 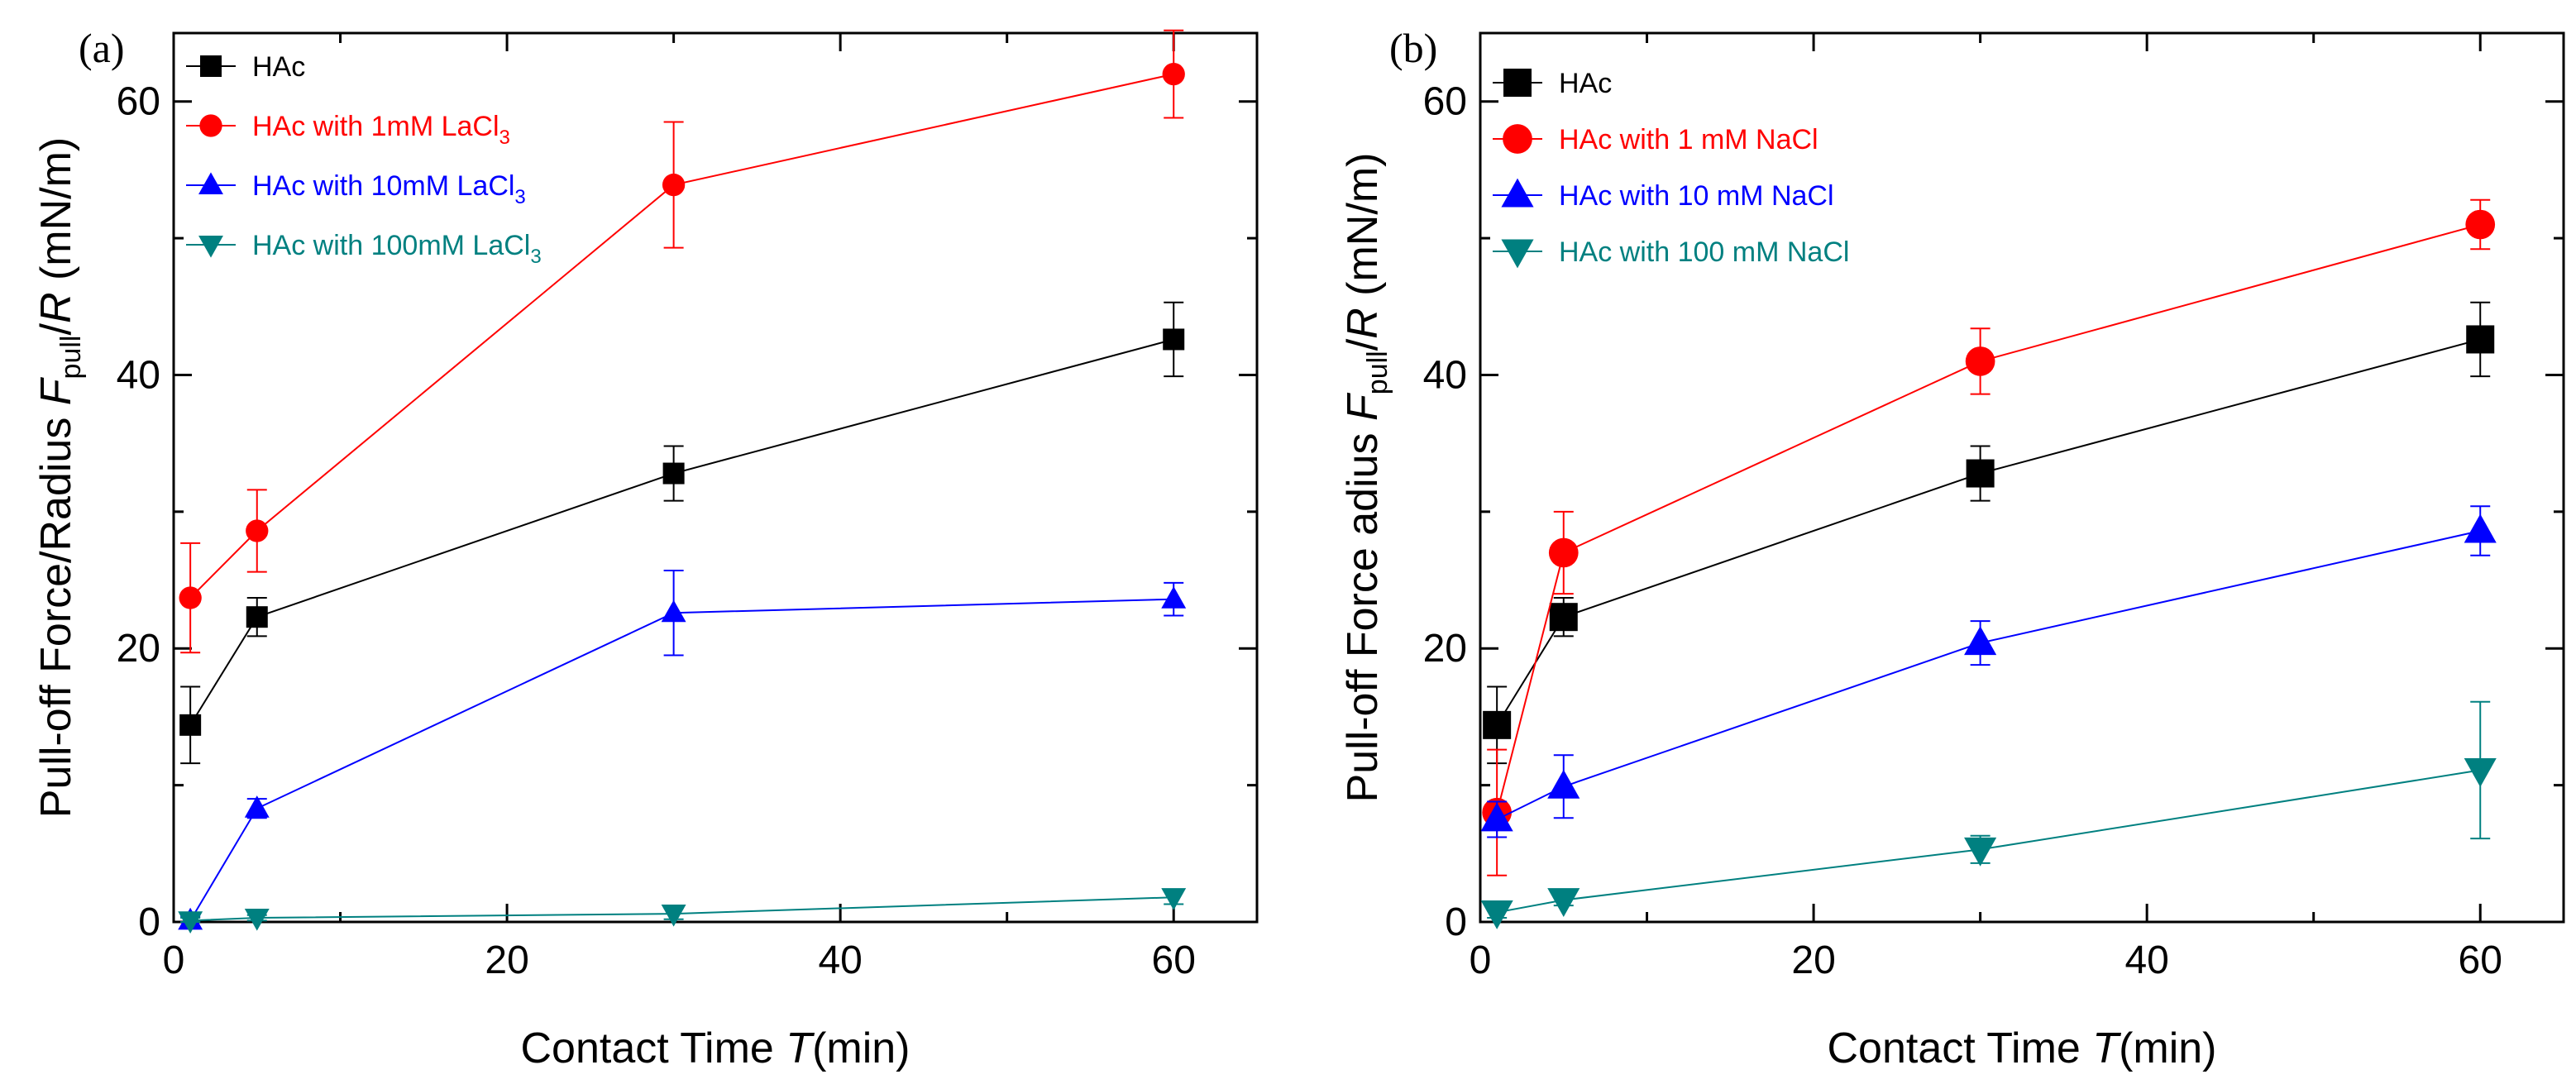 What do you see at coordinates (1413, 48) in the screenshot?
I see `panel-label: (b)` at bounding box center [1413, 48].